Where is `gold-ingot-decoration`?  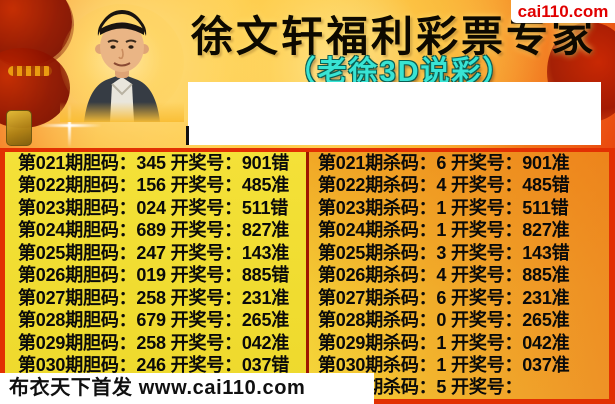 gold-ingot-decoration is located at coordinates (19, 128).